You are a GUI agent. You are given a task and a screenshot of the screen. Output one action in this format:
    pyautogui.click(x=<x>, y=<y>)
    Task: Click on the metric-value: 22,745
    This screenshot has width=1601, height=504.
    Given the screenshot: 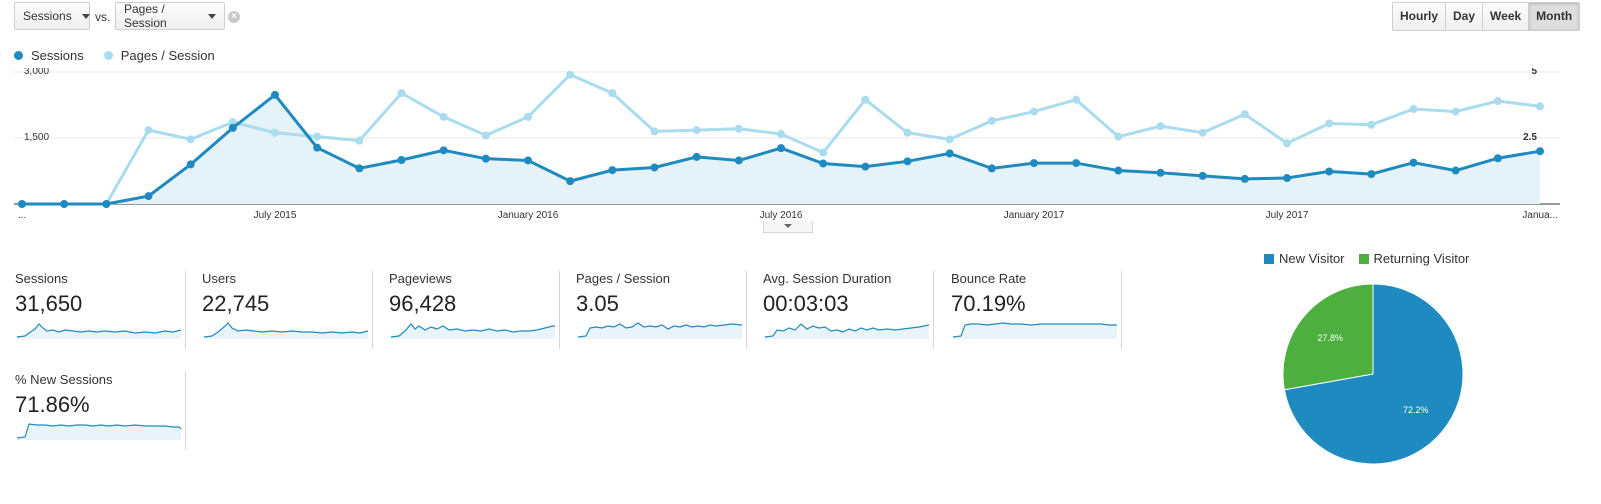 What is the action you would take?
    pyautogui.click(x=236, y=303)
    